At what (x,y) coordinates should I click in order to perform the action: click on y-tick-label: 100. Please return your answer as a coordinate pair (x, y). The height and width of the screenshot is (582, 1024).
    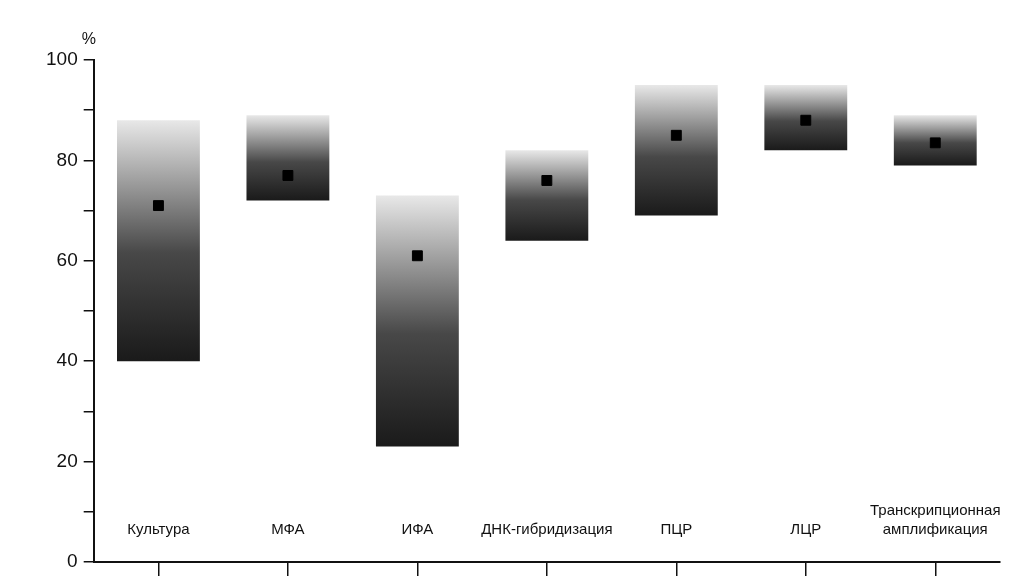
    Looking at the image, I should click on (62, 59).